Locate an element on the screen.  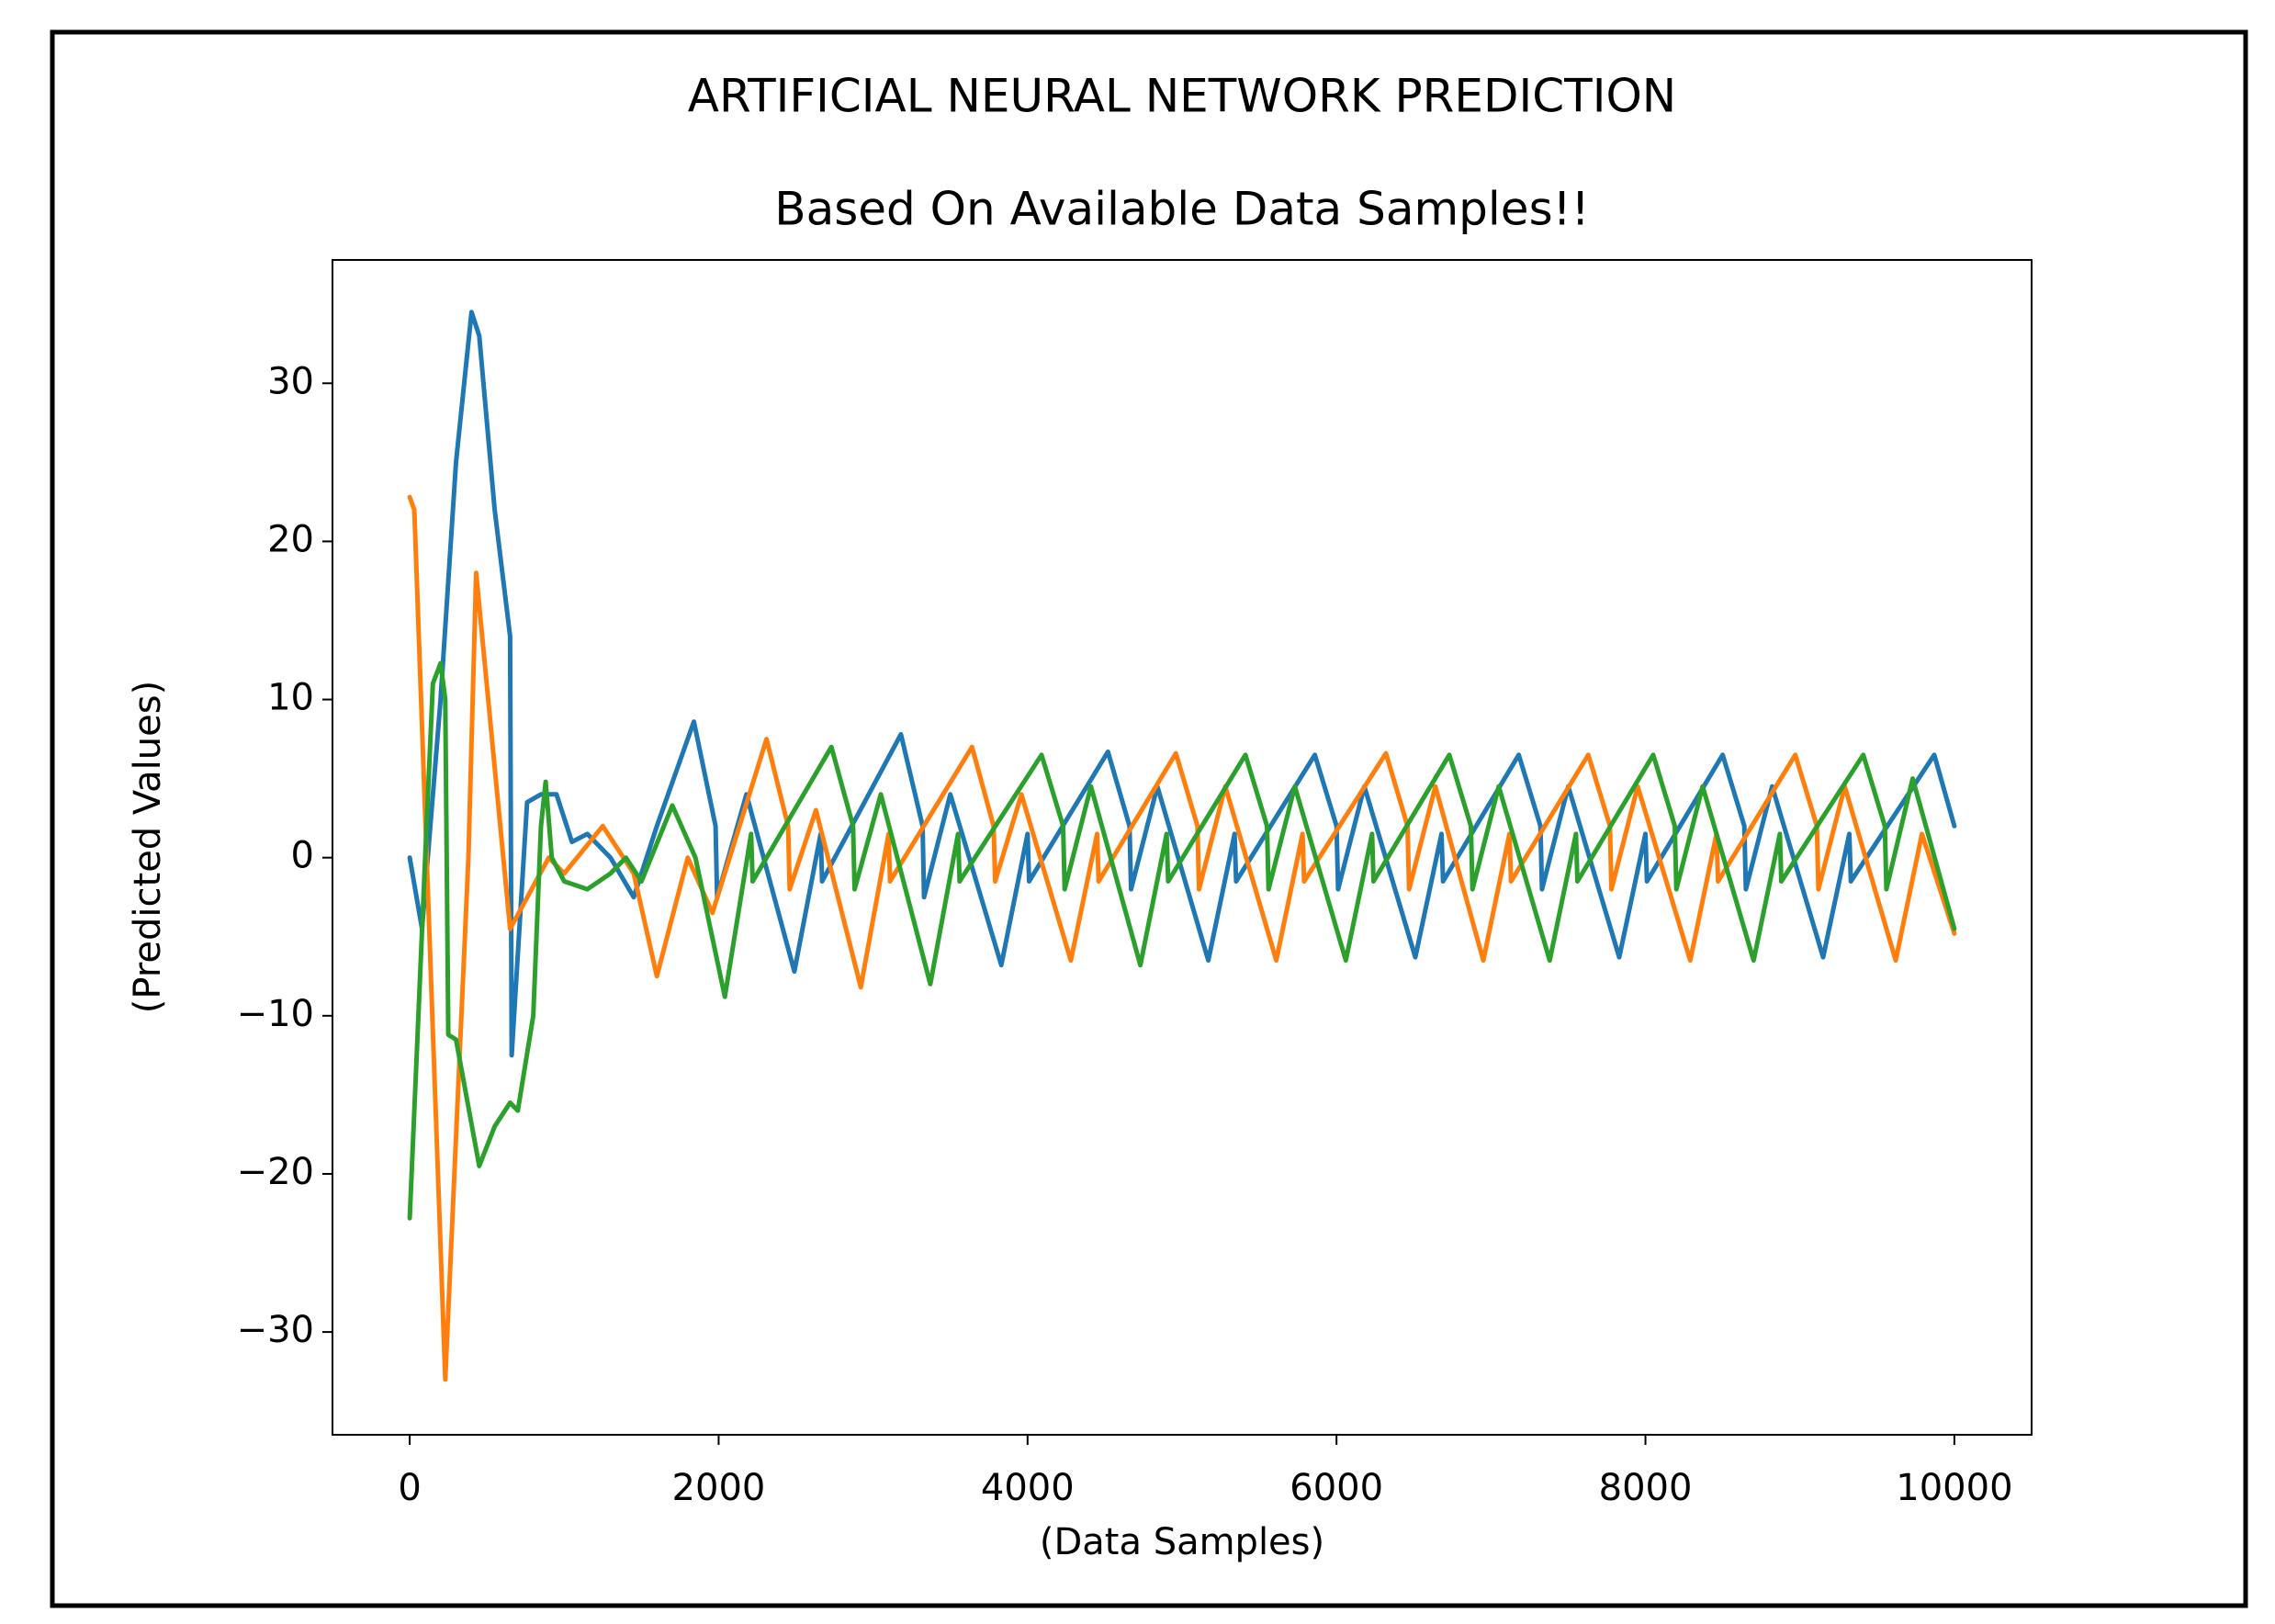
y-tick-label: 10 is located at coordinates (291, 698).